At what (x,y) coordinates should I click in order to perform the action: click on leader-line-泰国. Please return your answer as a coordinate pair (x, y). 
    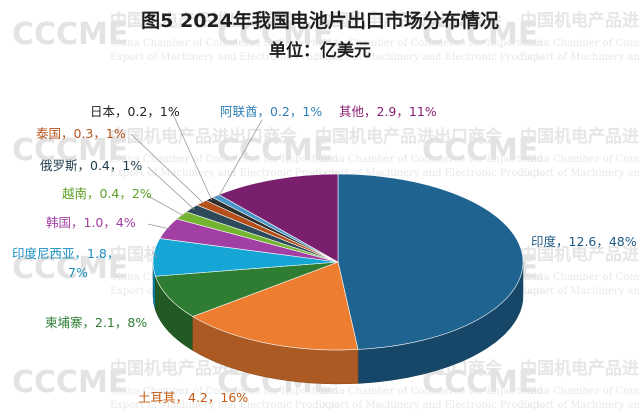
    Looking at the image, I should click on (167, 169).